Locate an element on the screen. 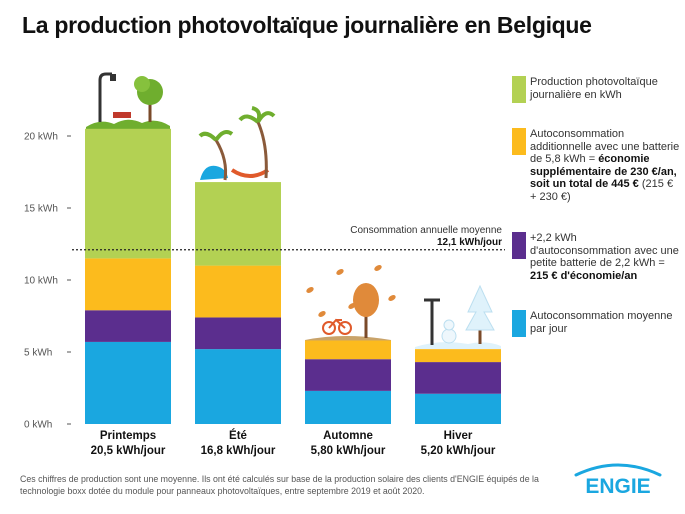 The height and width of the screenshot is (514, 685). y-tick-label: 10 kWh is located at coordinates (41, 281).